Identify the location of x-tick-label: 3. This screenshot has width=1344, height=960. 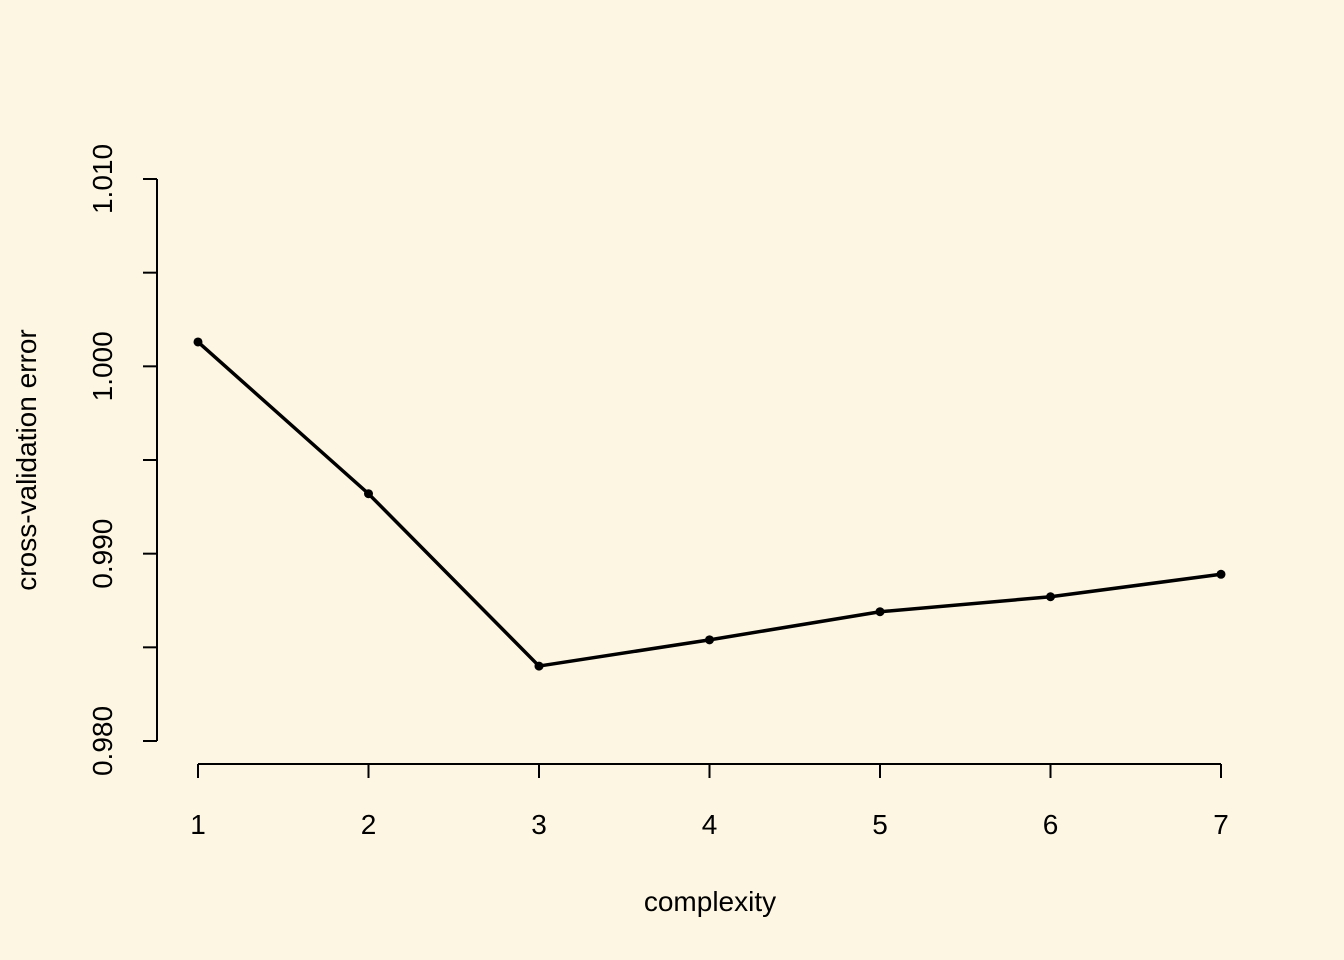
(539, 824).